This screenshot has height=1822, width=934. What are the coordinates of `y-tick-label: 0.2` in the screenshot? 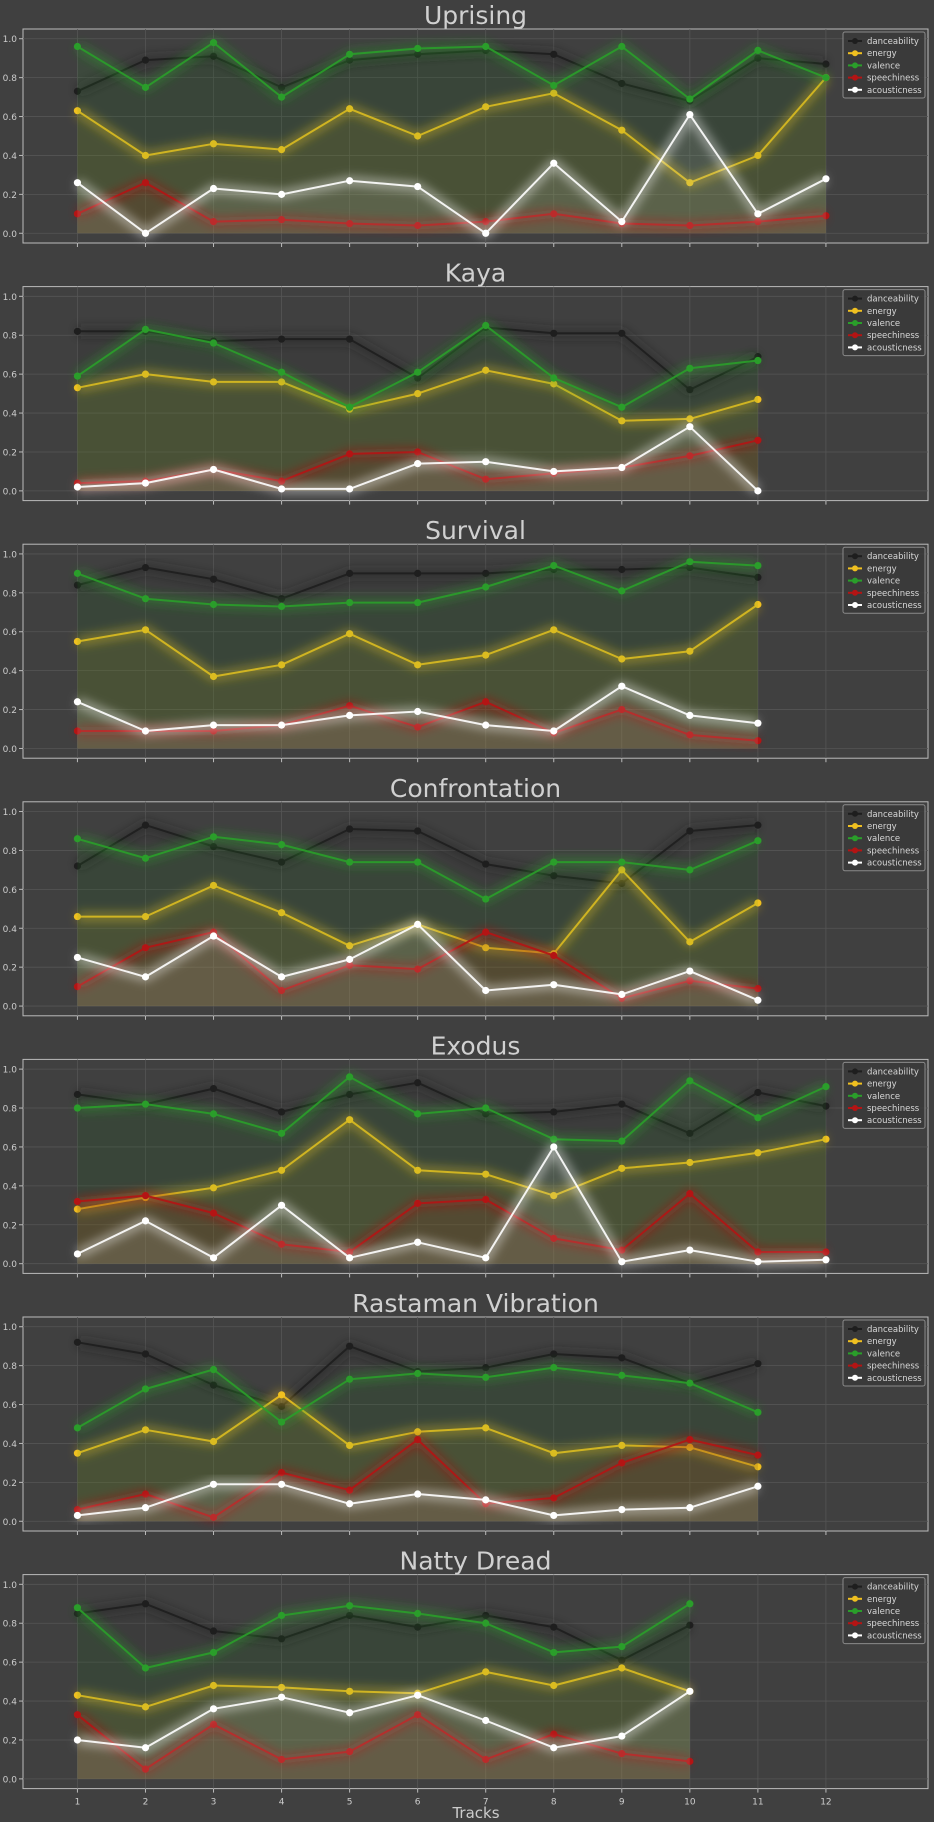 It's located at (10, 969).